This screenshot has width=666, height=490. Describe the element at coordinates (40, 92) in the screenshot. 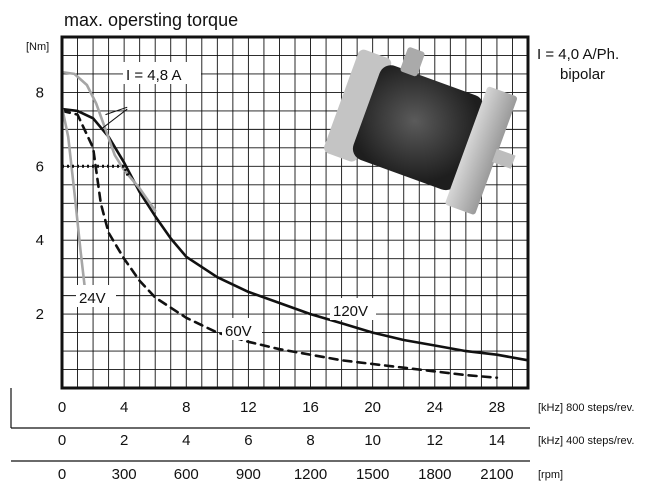

I see `y-tick-label: 8` at that location.